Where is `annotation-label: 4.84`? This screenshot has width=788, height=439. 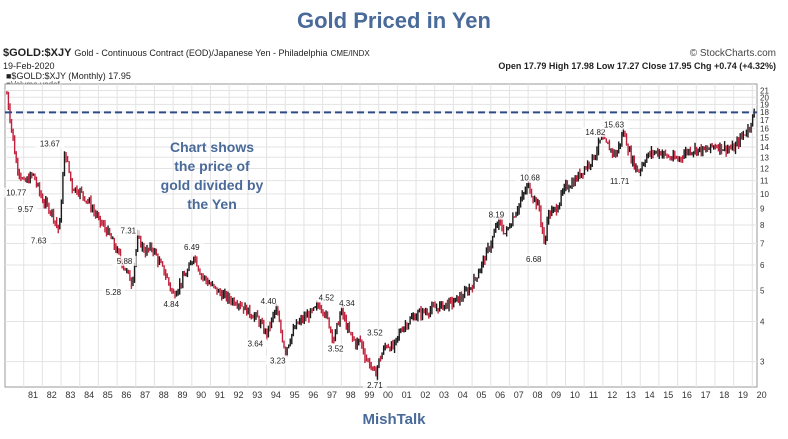 annotation-label: 4.84 is located at coordinates (171, 304).